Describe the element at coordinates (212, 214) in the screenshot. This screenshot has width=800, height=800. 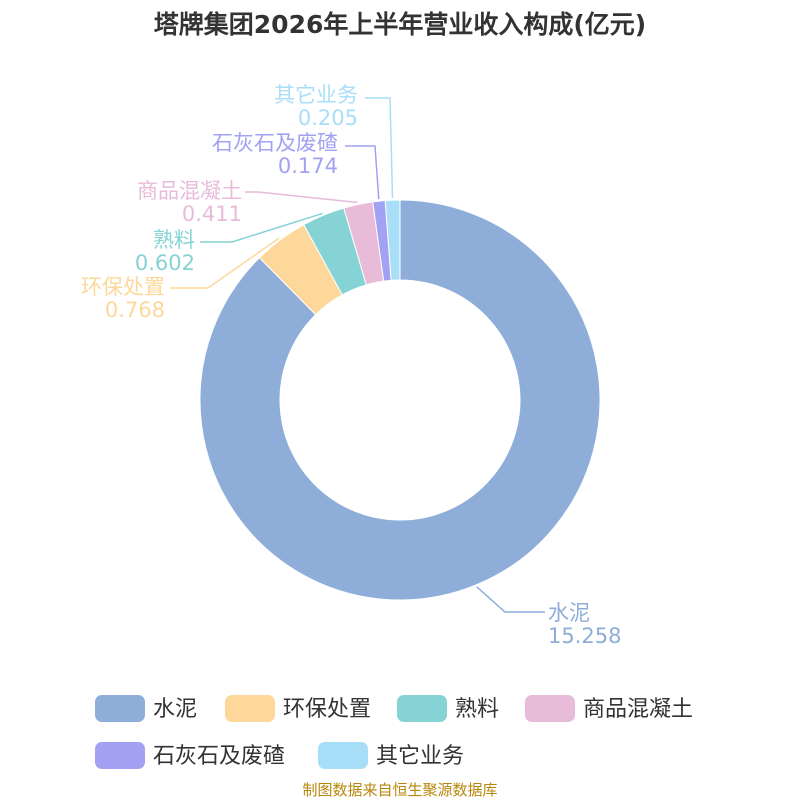
I see `slice-label-value-3: 0.411` at that location.